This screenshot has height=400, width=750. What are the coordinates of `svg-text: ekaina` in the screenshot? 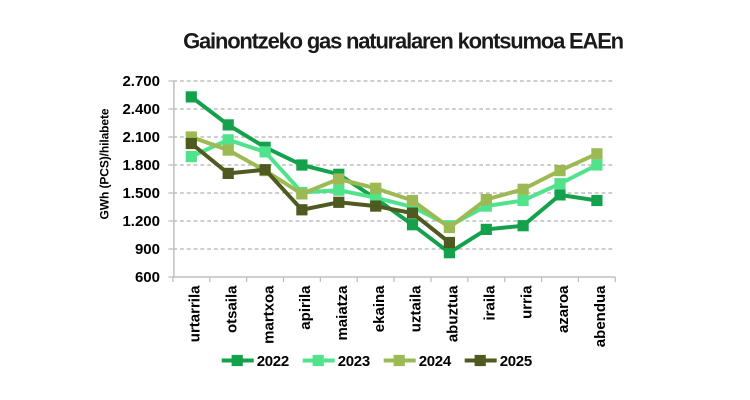 It's located at (379, 308).